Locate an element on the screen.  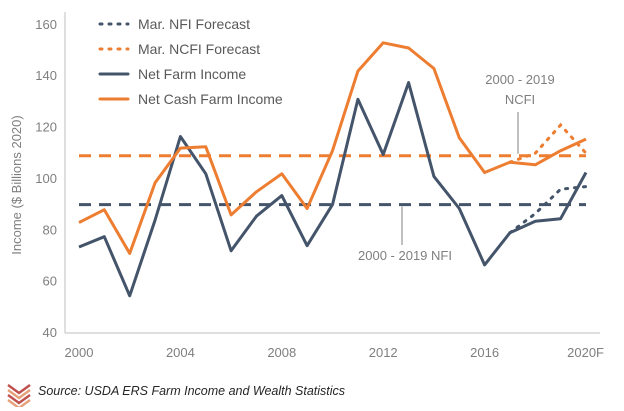
forecast-series is located at coordinates (548, 178).